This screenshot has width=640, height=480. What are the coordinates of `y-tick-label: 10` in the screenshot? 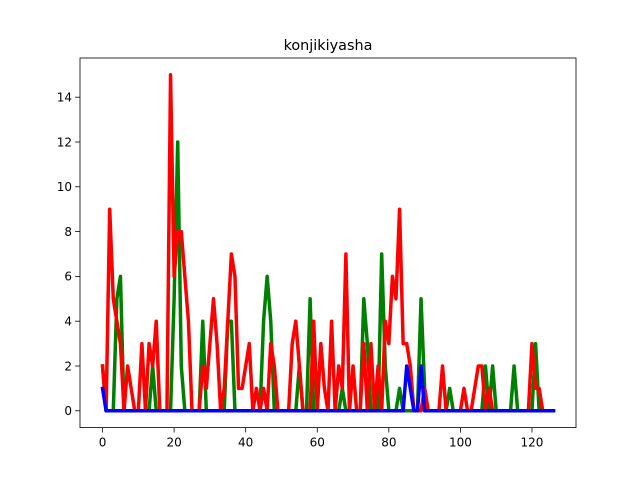 It's located at (64, 187).